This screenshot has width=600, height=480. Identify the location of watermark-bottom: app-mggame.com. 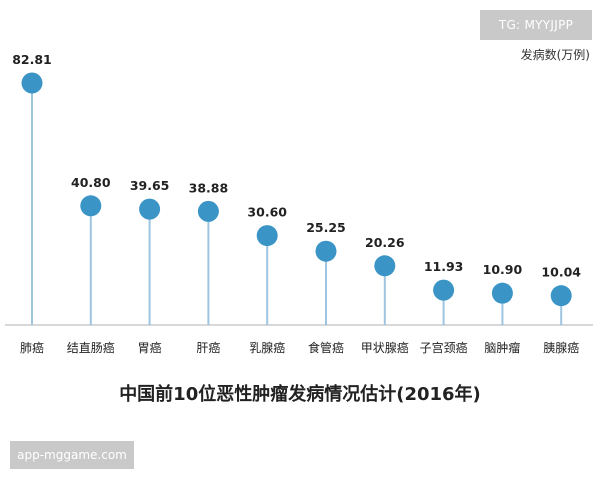
(72, 455).